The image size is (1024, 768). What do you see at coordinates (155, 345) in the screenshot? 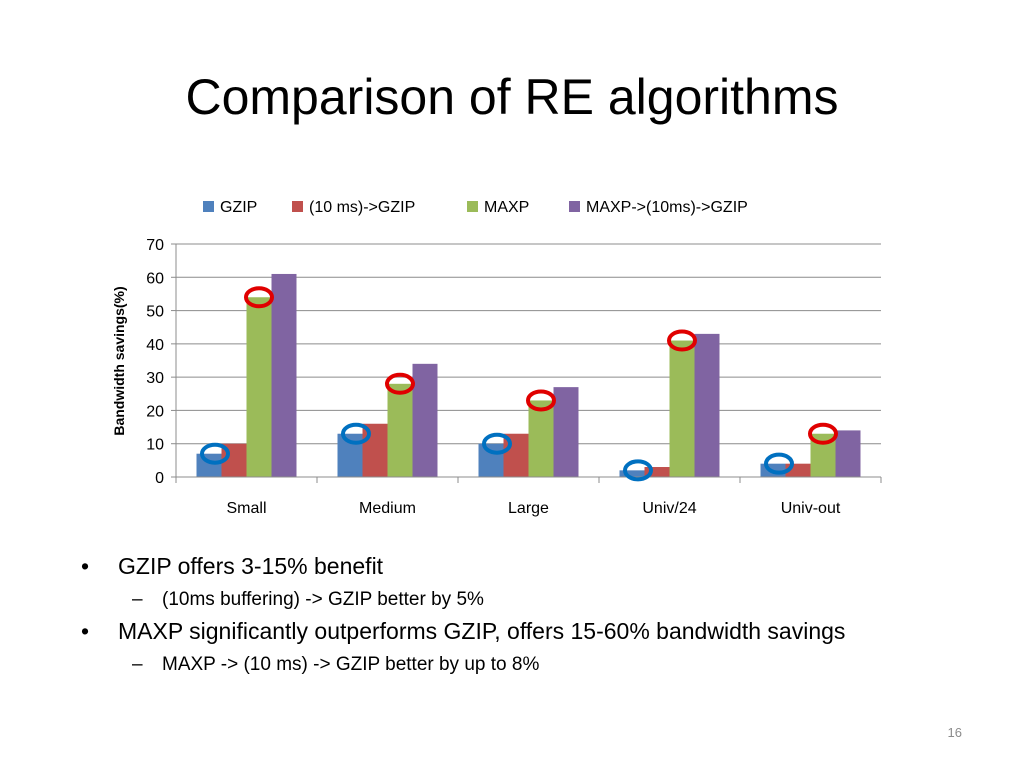
I see `y-tick-label: 40` at bounding box center [155, 345].